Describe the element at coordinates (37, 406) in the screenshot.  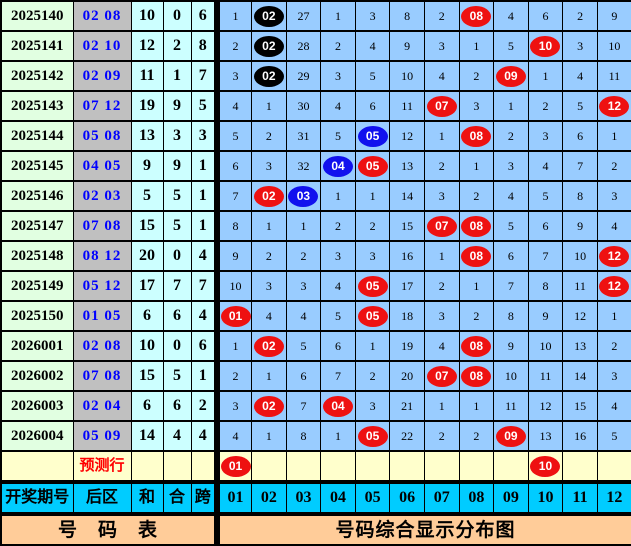
I see `period-cell: 2026003` at that location.